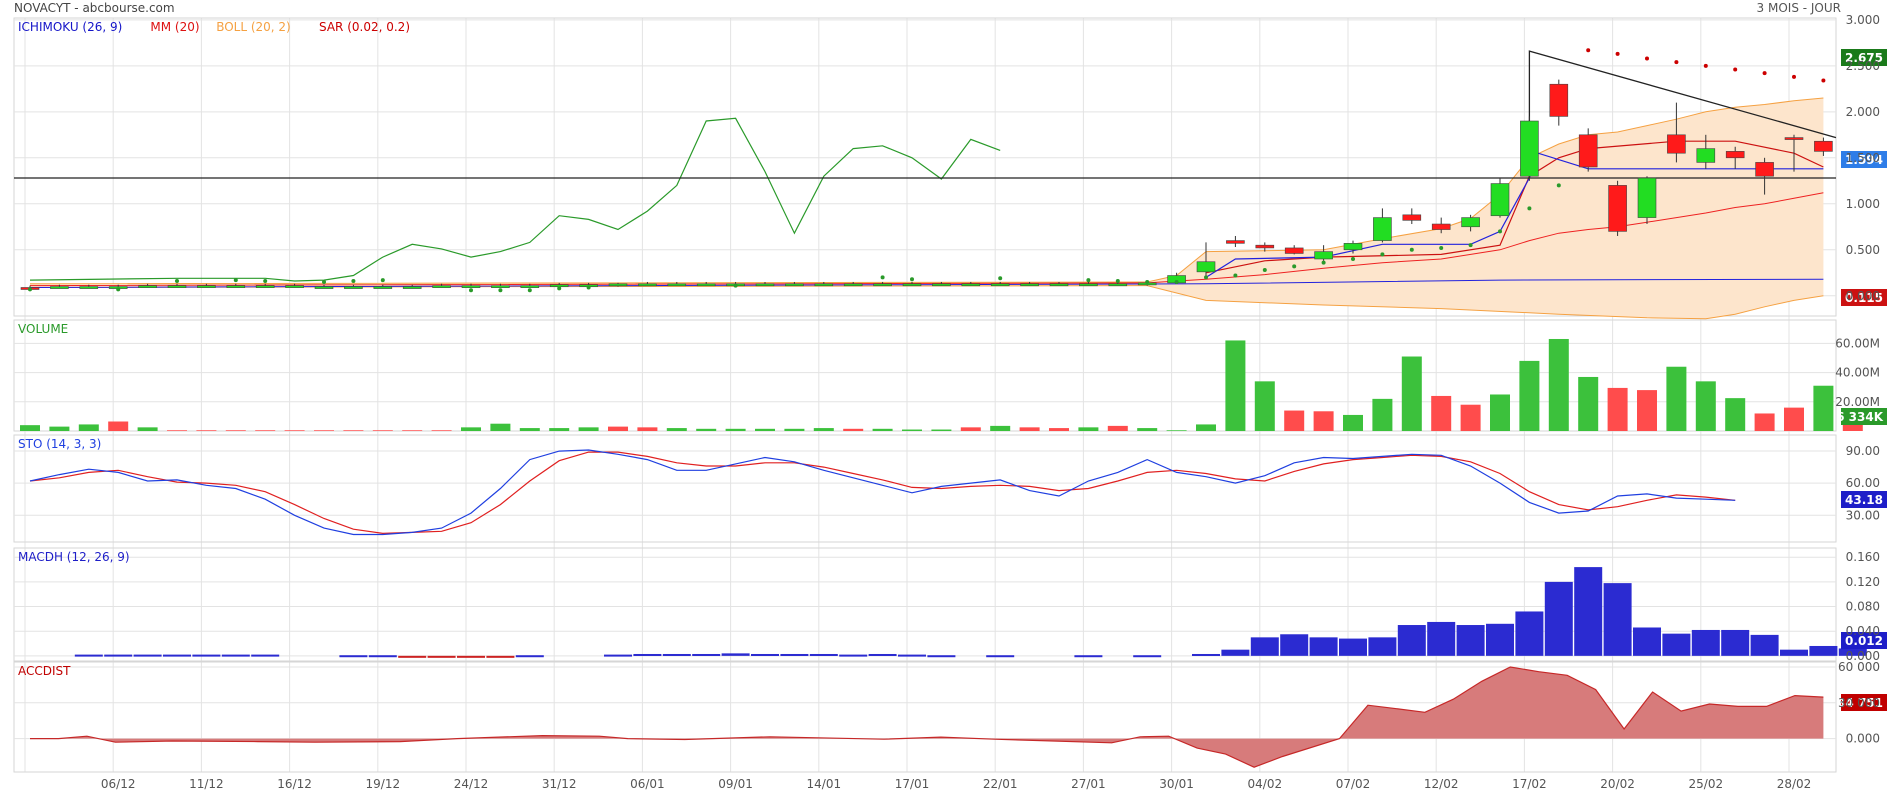 This screenshot has width=1889, height=799. Describe the element at coordinates (515, 199) in the screenshot. I see `ichimoku-lagging-line` at that location.